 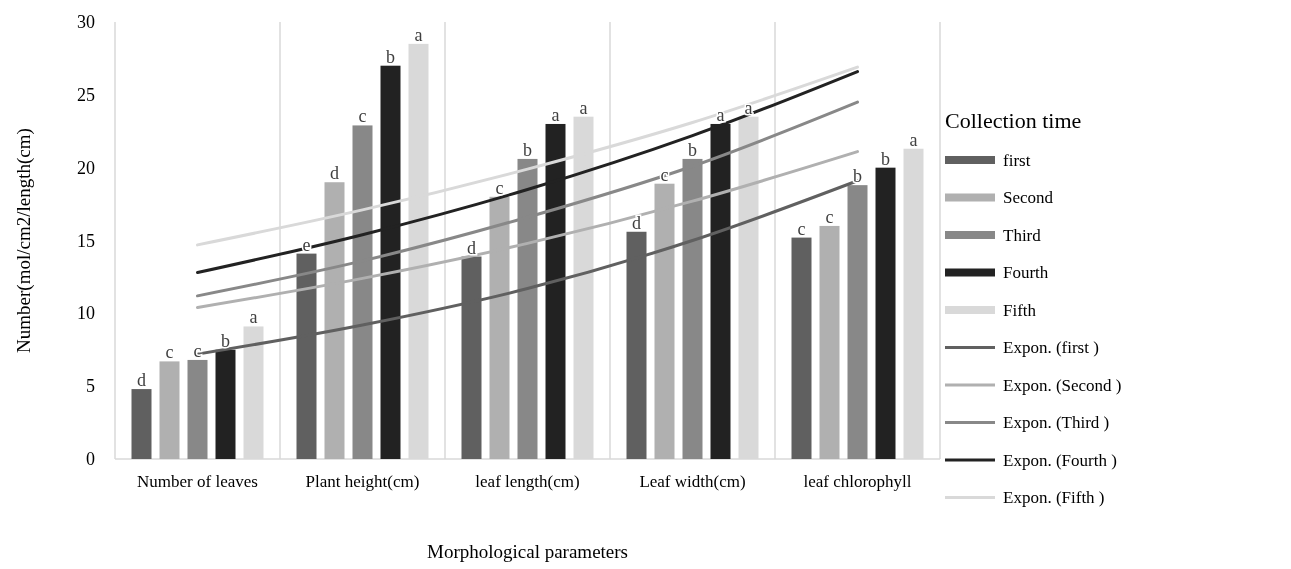 What do you see at coordinates (24, 240) in the screenshot?
I see `y-axis-title: Number(mol/cm2/length(cm)` at bounding box center [24, 240].